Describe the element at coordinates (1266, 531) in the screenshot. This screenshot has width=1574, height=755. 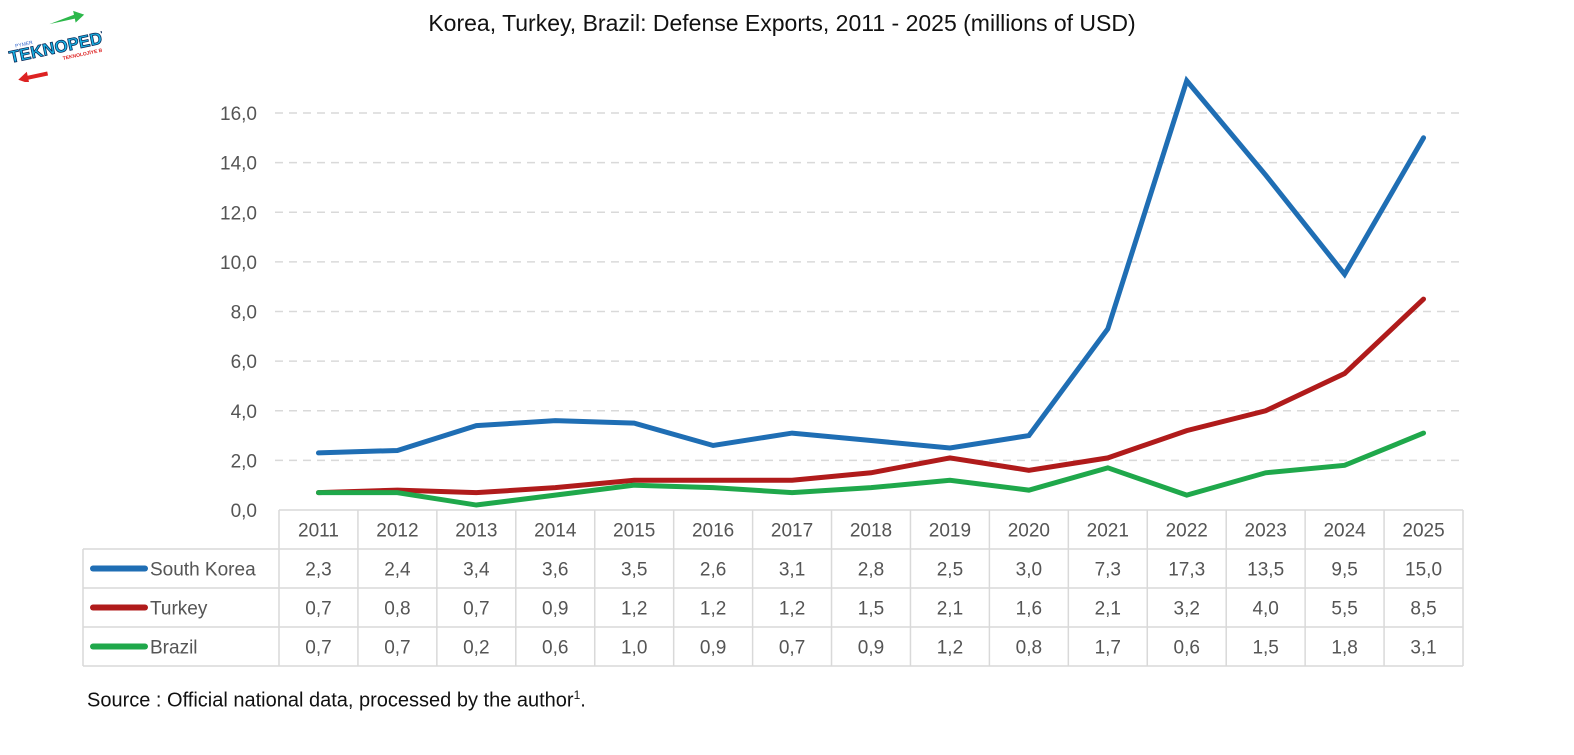
I see `x-tick-label: 2023` at that location.